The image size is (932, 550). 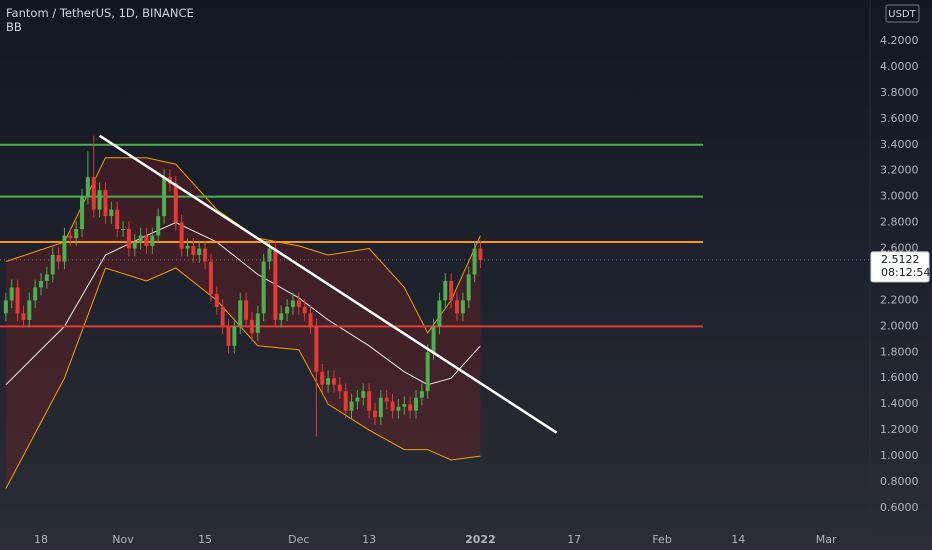 I want to click on y-tick-label: 1.2000, so click(x=899, y=429).